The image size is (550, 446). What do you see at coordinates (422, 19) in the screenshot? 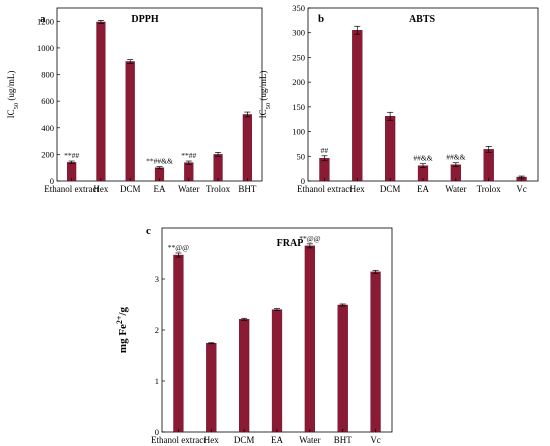
I see `chart-title: ABTS` at bounding box center [422, 19].